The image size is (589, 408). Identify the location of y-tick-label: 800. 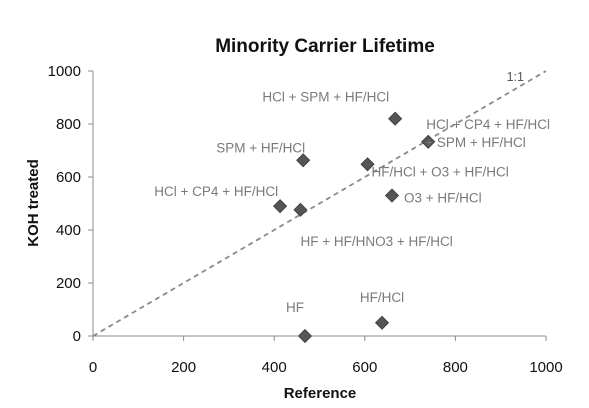
(68, 124).